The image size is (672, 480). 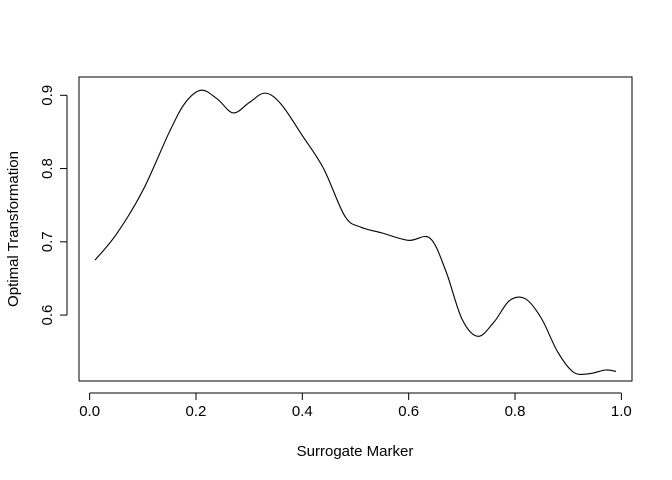 I want to click on y-tick-label: 0.9, so click(x=47, y=95).